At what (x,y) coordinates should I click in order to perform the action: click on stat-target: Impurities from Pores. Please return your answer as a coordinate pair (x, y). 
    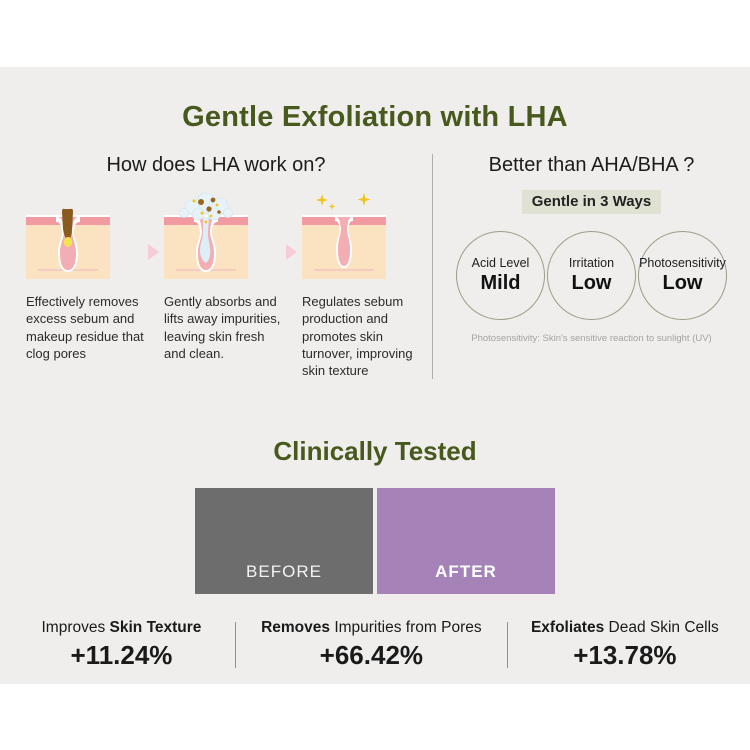
    Looking at the image, I should click on (408, 628).